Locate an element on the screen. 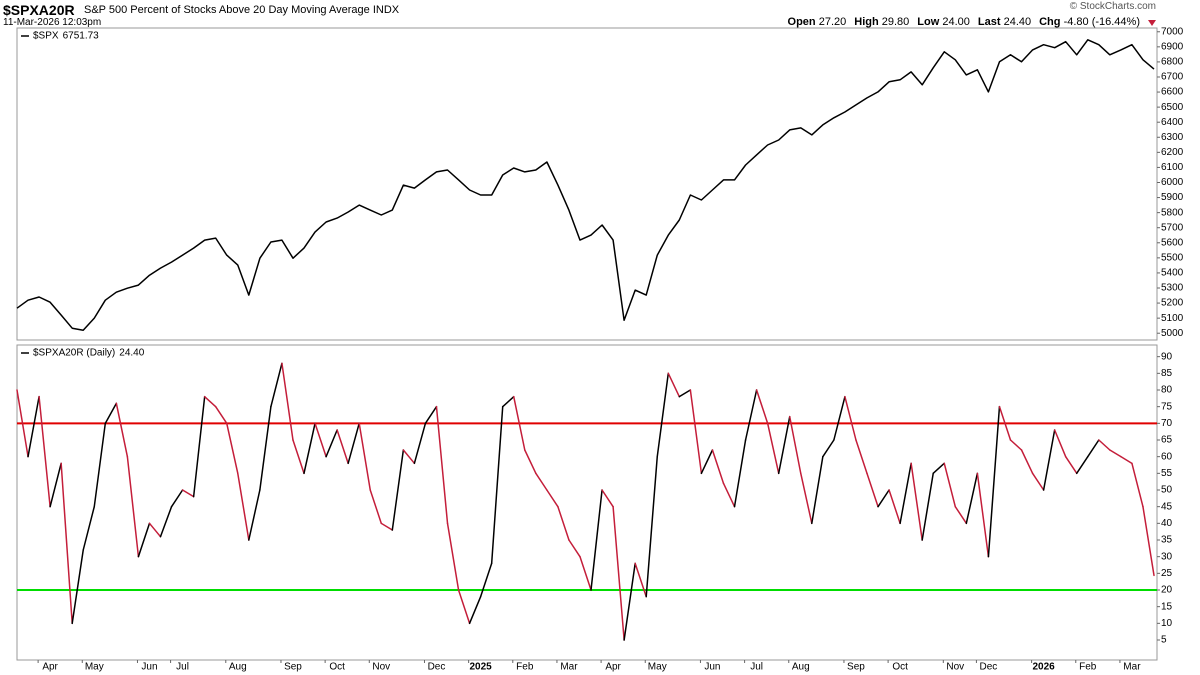 The height and width of the screenshot is (675, 1200). y-tick-label: 6700 is located at coordinates (1172, 77).